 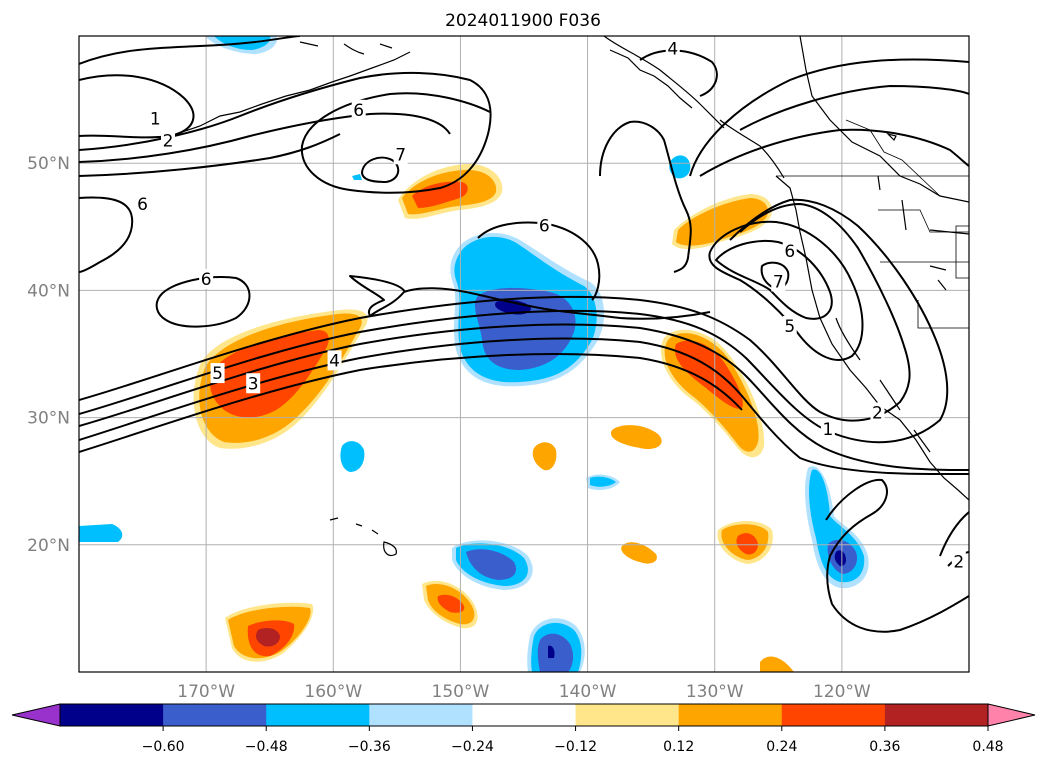 What do you see at coordinates (575, 747) in the screenshot?
I see `colorbar-tick-label: −0.12` at bounding box center [575, 747].